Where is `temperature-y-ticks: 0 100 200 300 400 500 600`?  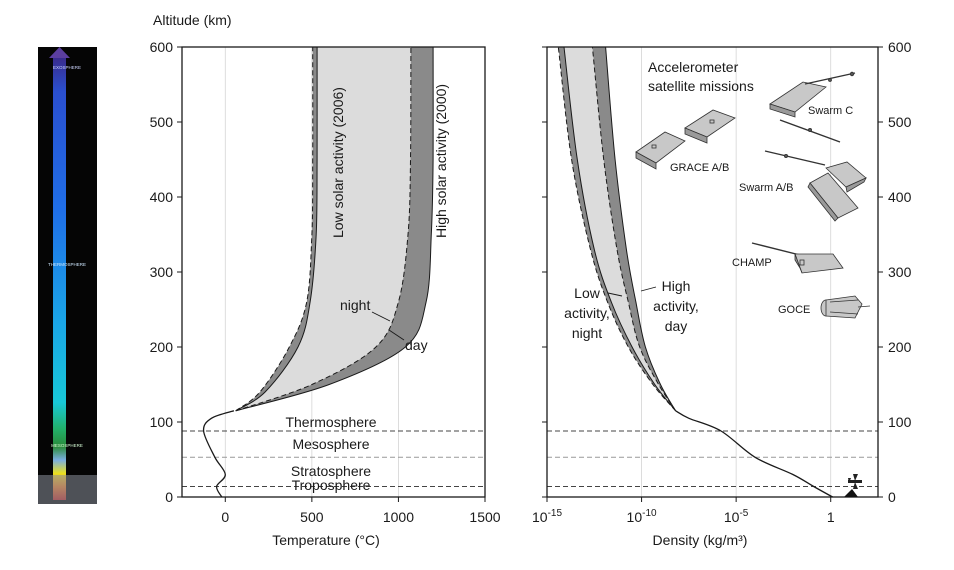 temperature-y-ticks: 0 100 200 300 400 500 600 is located at coordinates (166, 272).